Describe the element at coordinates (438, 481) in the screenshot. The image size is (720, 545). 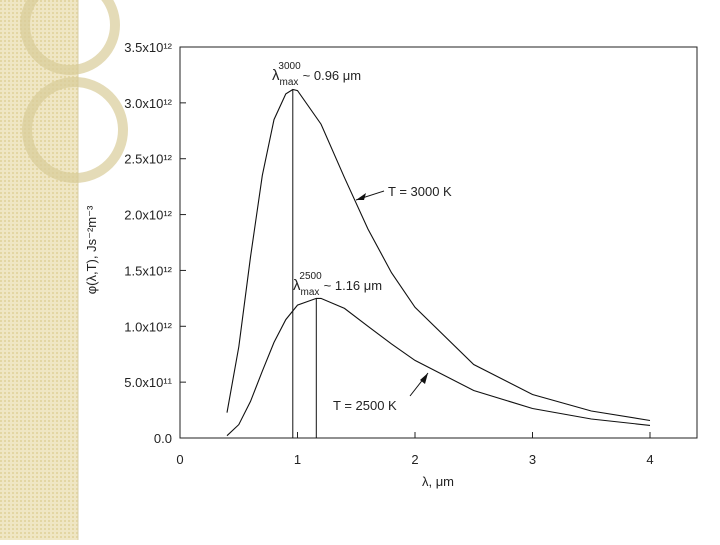
I see `x-axis-label: λ, μm` at that location.